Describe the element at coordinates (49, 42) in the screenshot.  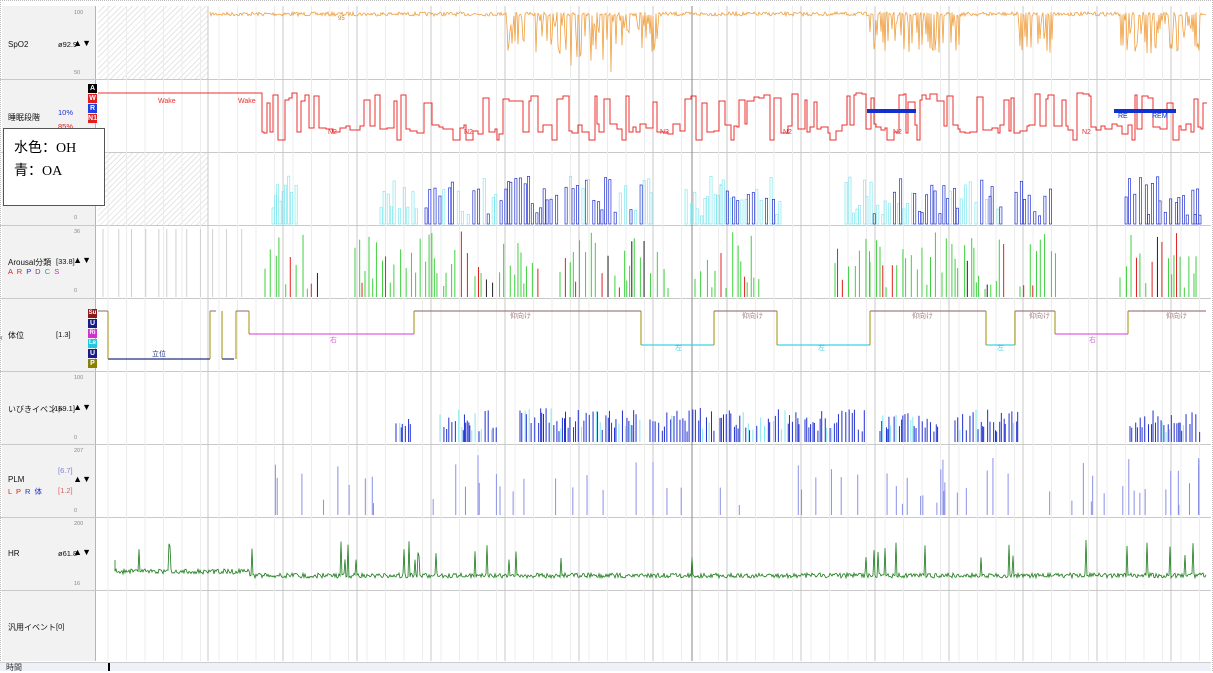
I see `row-spo2-label: SpO2 ø92.9 ▲▼ 100 50` at that location.